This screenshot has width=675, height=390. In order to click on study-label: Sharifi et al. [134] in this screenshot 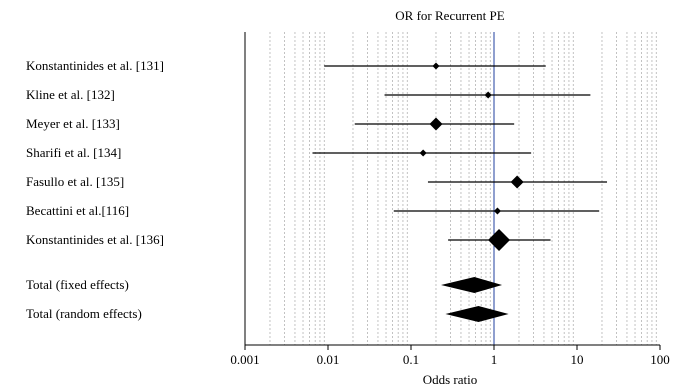, I will do `click(73, 152)`.